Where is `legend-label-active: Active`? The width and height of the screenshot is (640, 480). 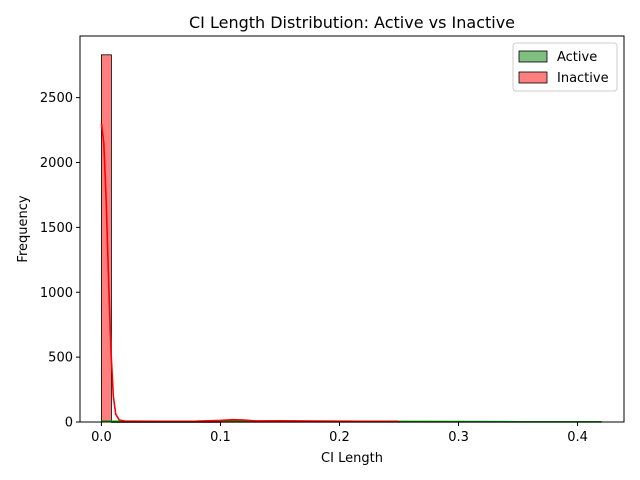 legend-label-active: Active is located at coordinates (577, 57).